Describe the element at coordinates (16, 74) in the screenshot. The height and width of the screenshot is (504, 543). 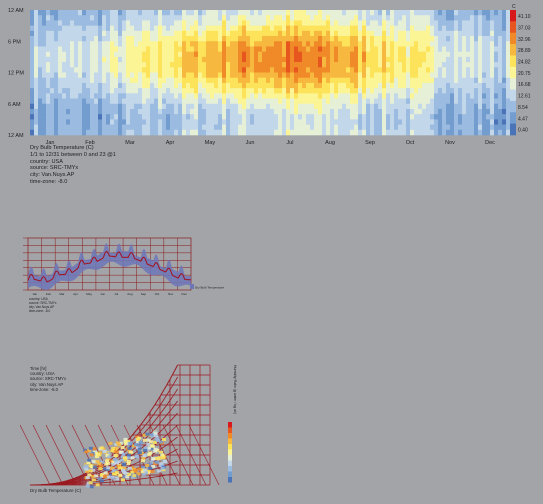
I see `heatmap-y-tick-label: 12 PM` at that location.